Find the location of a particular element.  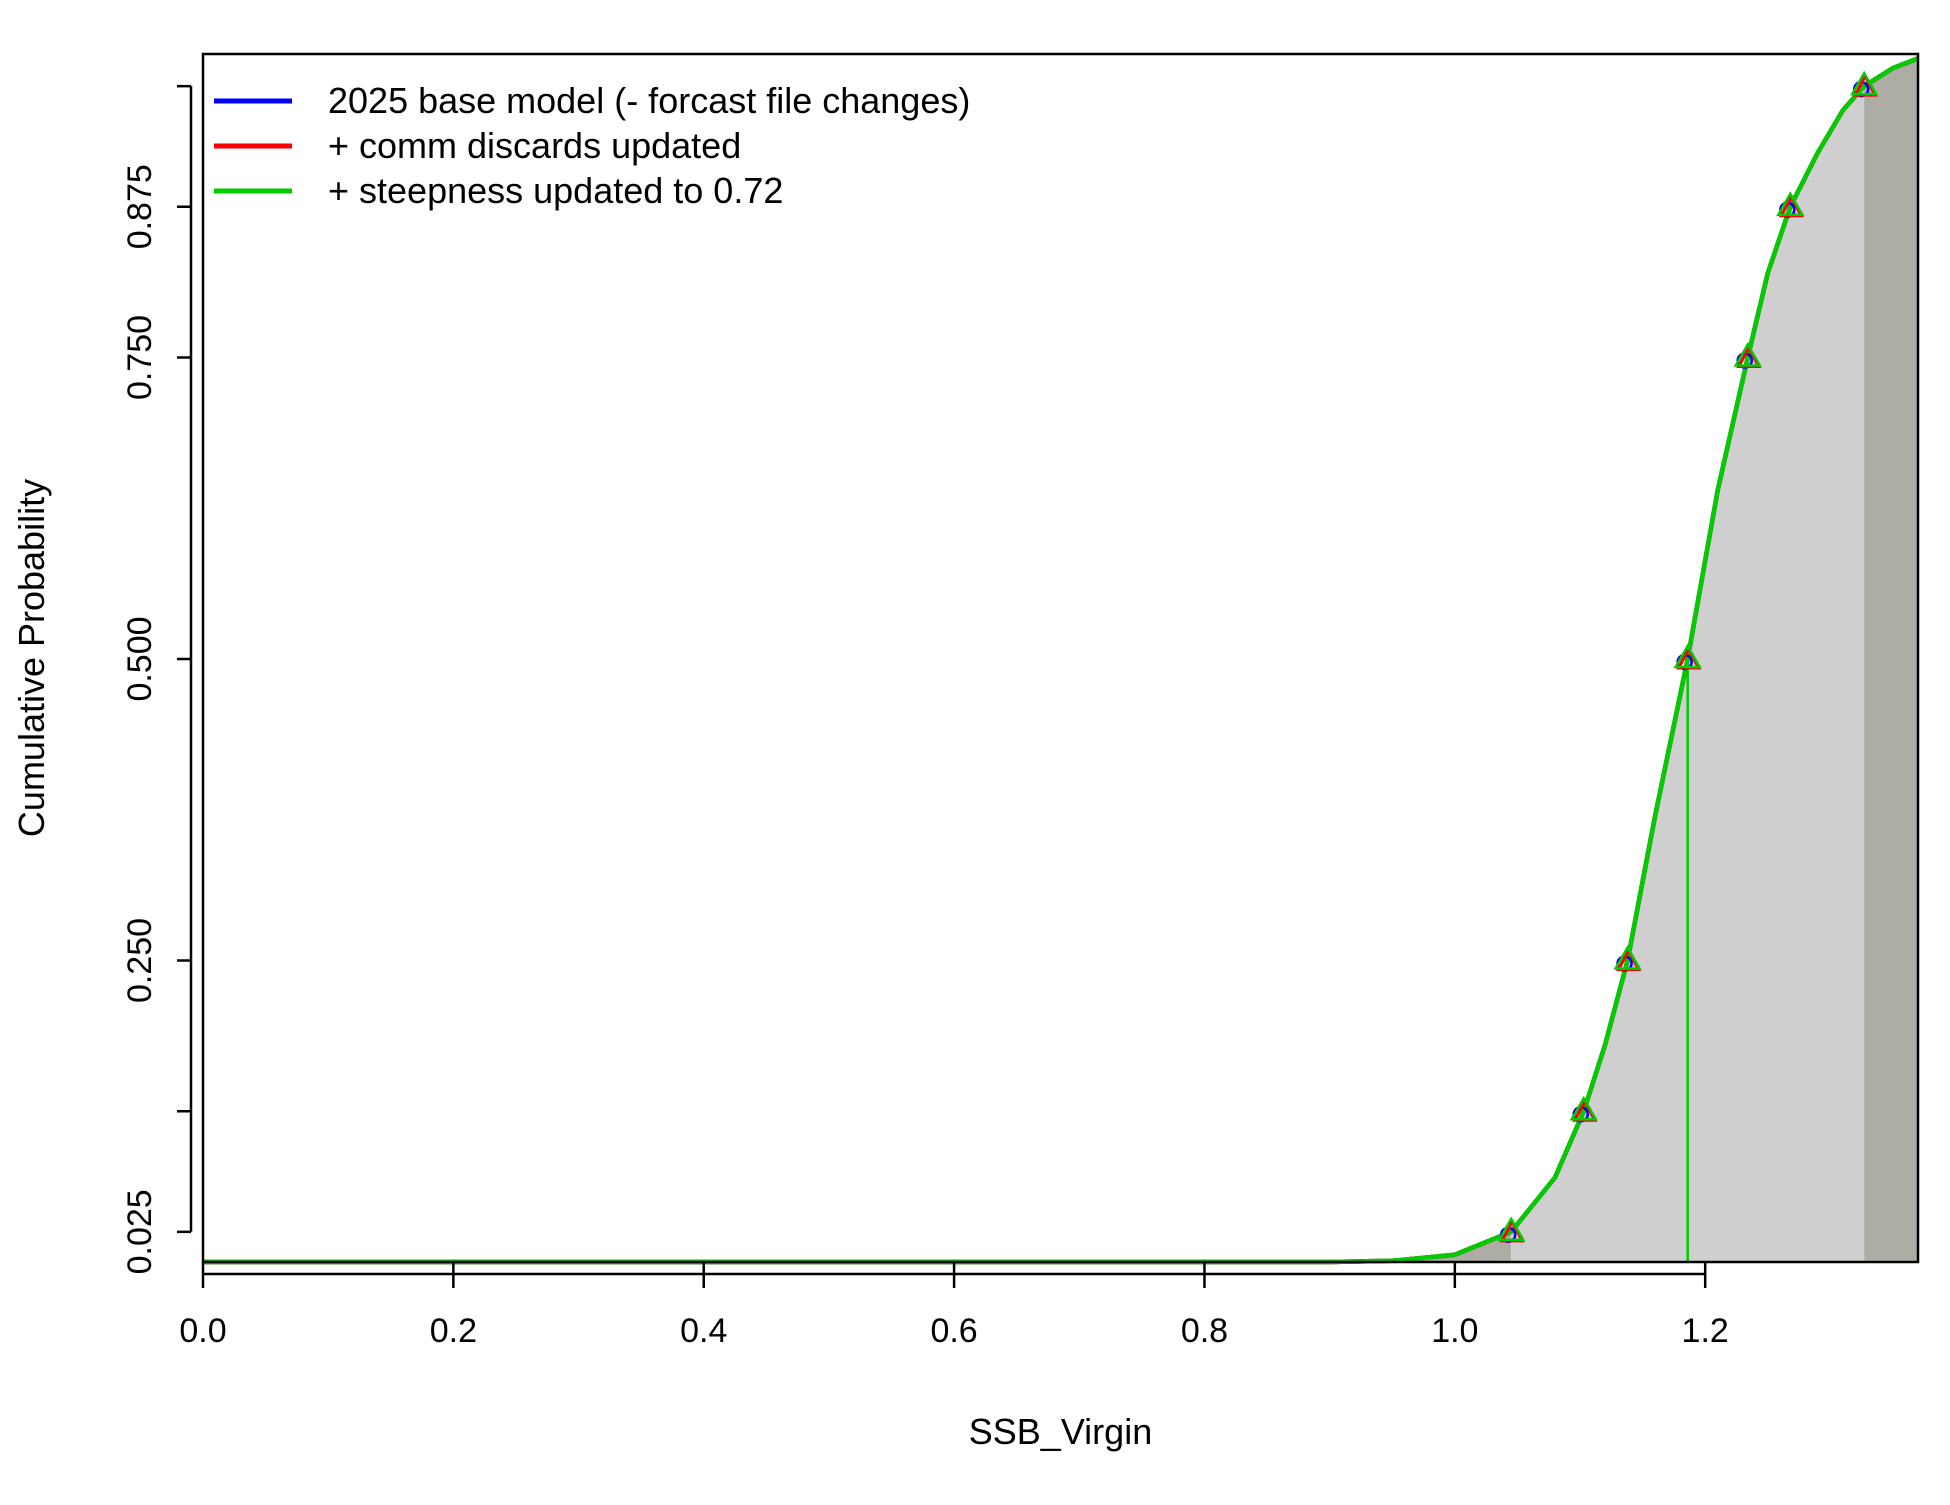

y-tick-label: 0.025 is located at coordinates (140, 1231).